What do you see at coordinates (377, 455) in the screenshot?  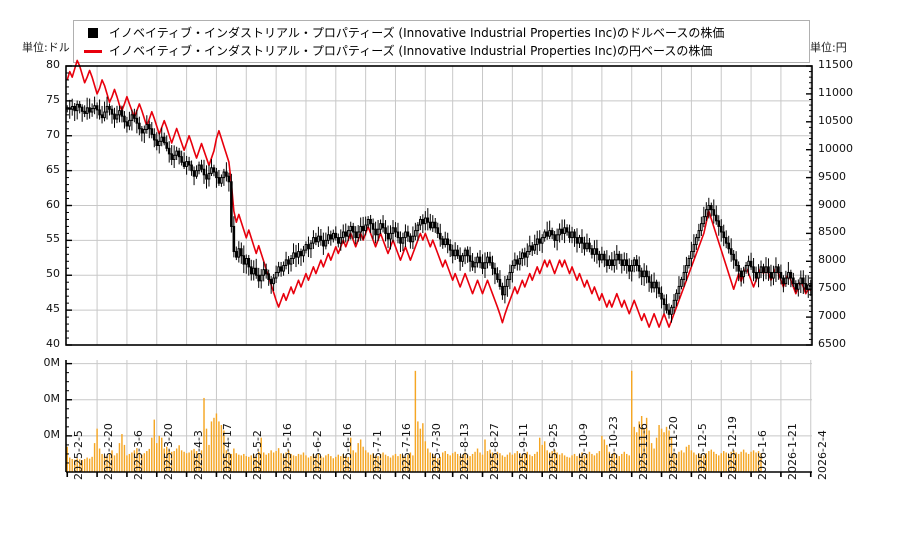 I see `x-axis-tick-label: 2025-7-1` at bounding box center [377, 455].